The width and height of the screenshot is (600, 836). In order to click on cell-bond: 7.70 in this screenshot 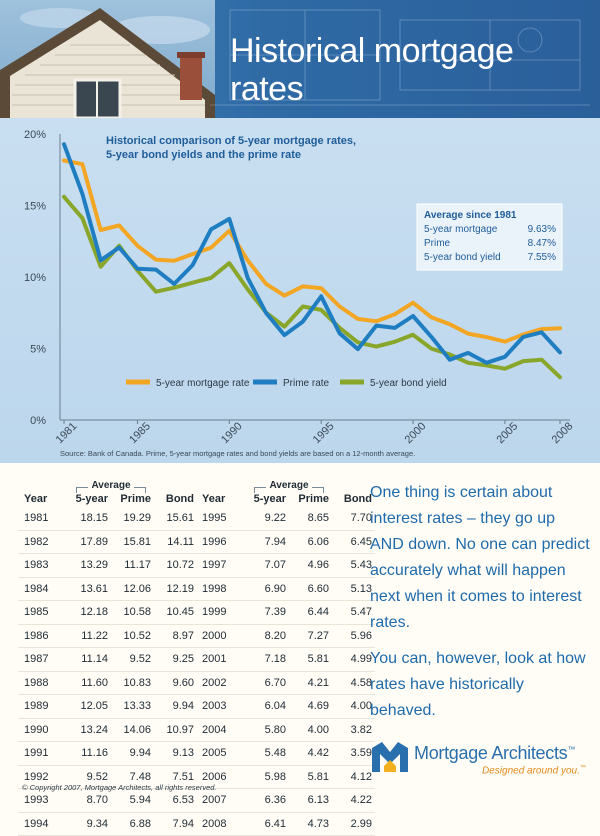, I will do `click(353, 519)`.